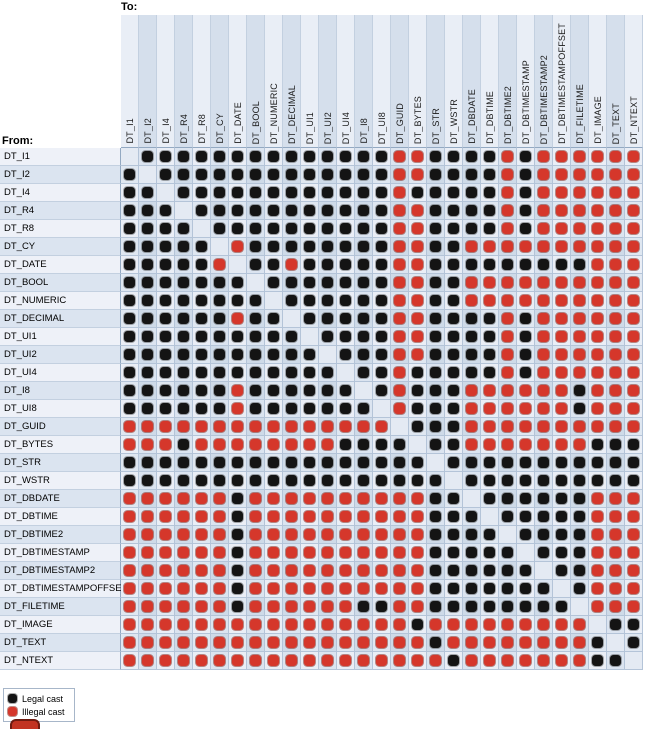 This screenshot has width=645, height=729. Describe the element at coordinates (60, 265) in the screenshot. I see `row-label: DT_DATE` at that location.